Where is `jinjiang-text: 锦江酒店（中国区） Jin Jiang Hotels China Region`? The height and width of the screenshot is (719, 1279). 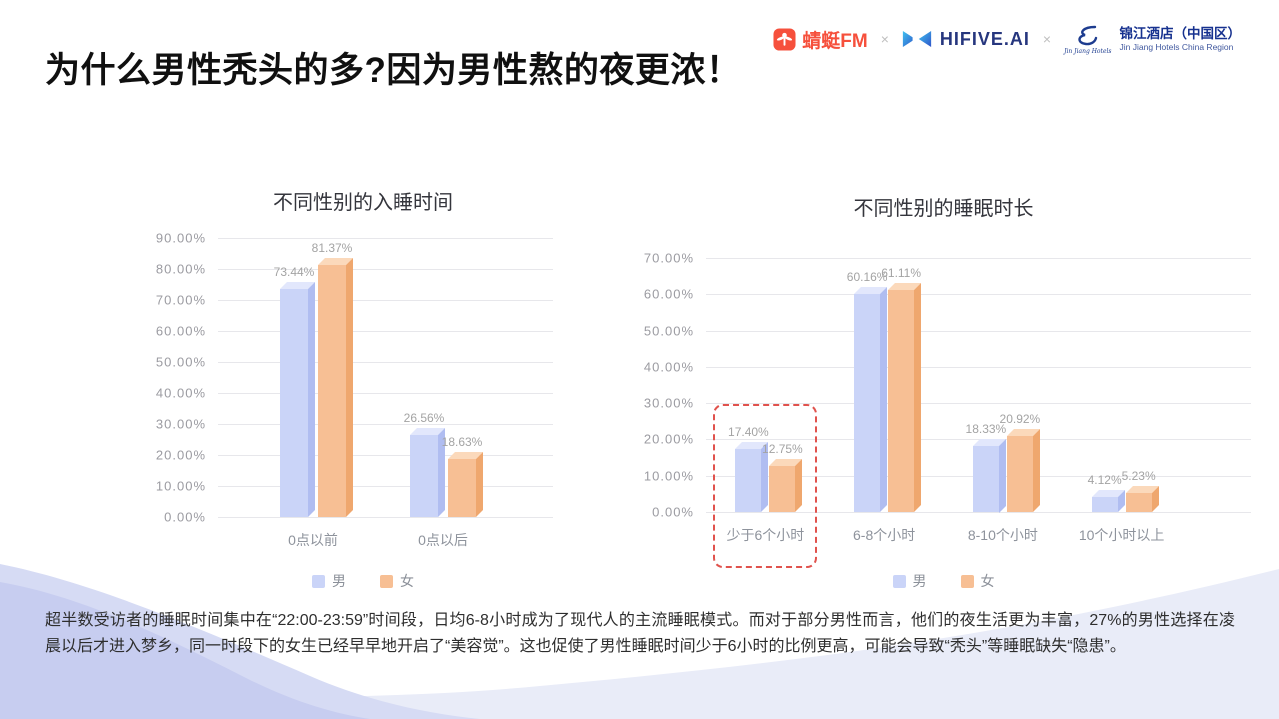
jinjiang-text: 锦江酒店（中国区） Jin Jiang Hotels China Region is located at coordinates (1181, 39).